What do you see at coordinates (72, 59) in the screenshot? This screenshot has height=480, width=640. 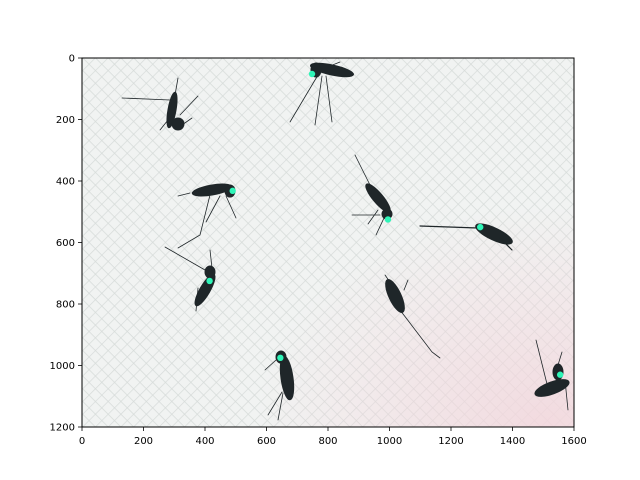 I see `y-tick-label: 0` at bounding box center [72, 59].